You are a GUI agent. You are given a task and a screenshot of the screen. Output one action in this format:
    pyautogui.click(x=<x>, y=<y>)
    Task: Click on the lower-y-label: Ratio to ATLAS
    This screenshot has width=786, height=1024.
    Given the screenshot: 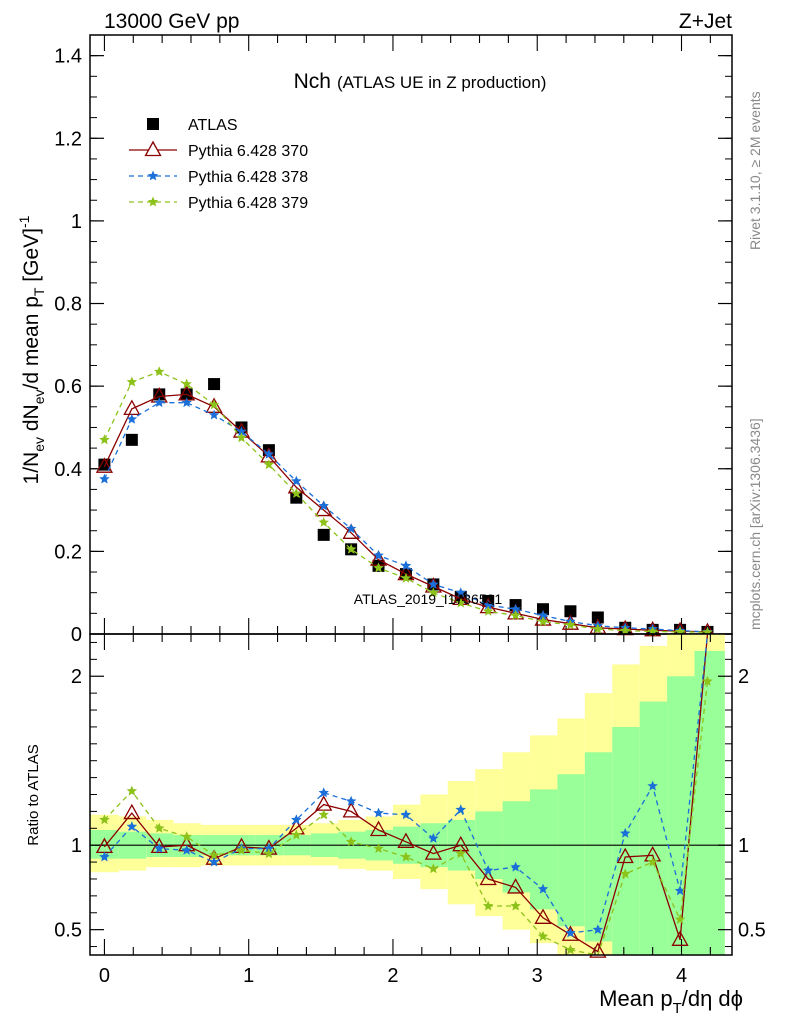 What is the action you would take?
    pyautogui.click(x=33, y=794)
    